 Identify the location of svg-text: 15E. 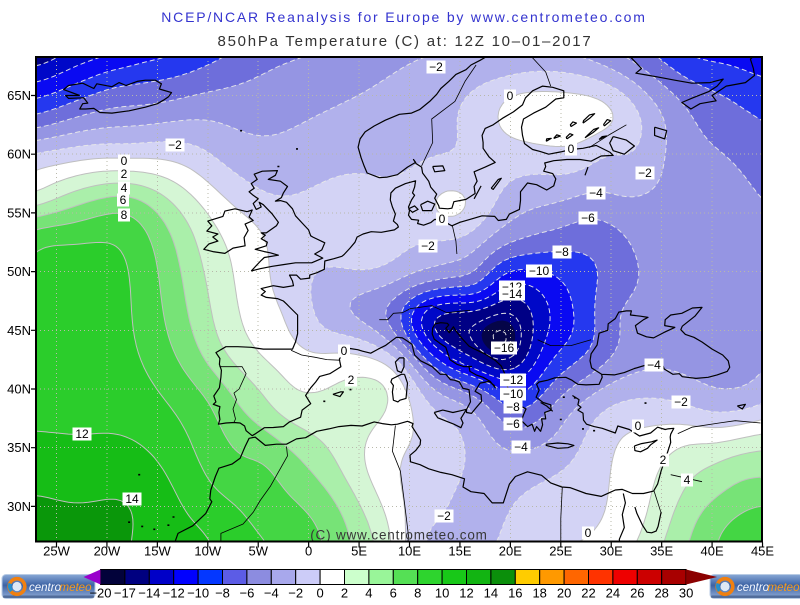
(459, 551).